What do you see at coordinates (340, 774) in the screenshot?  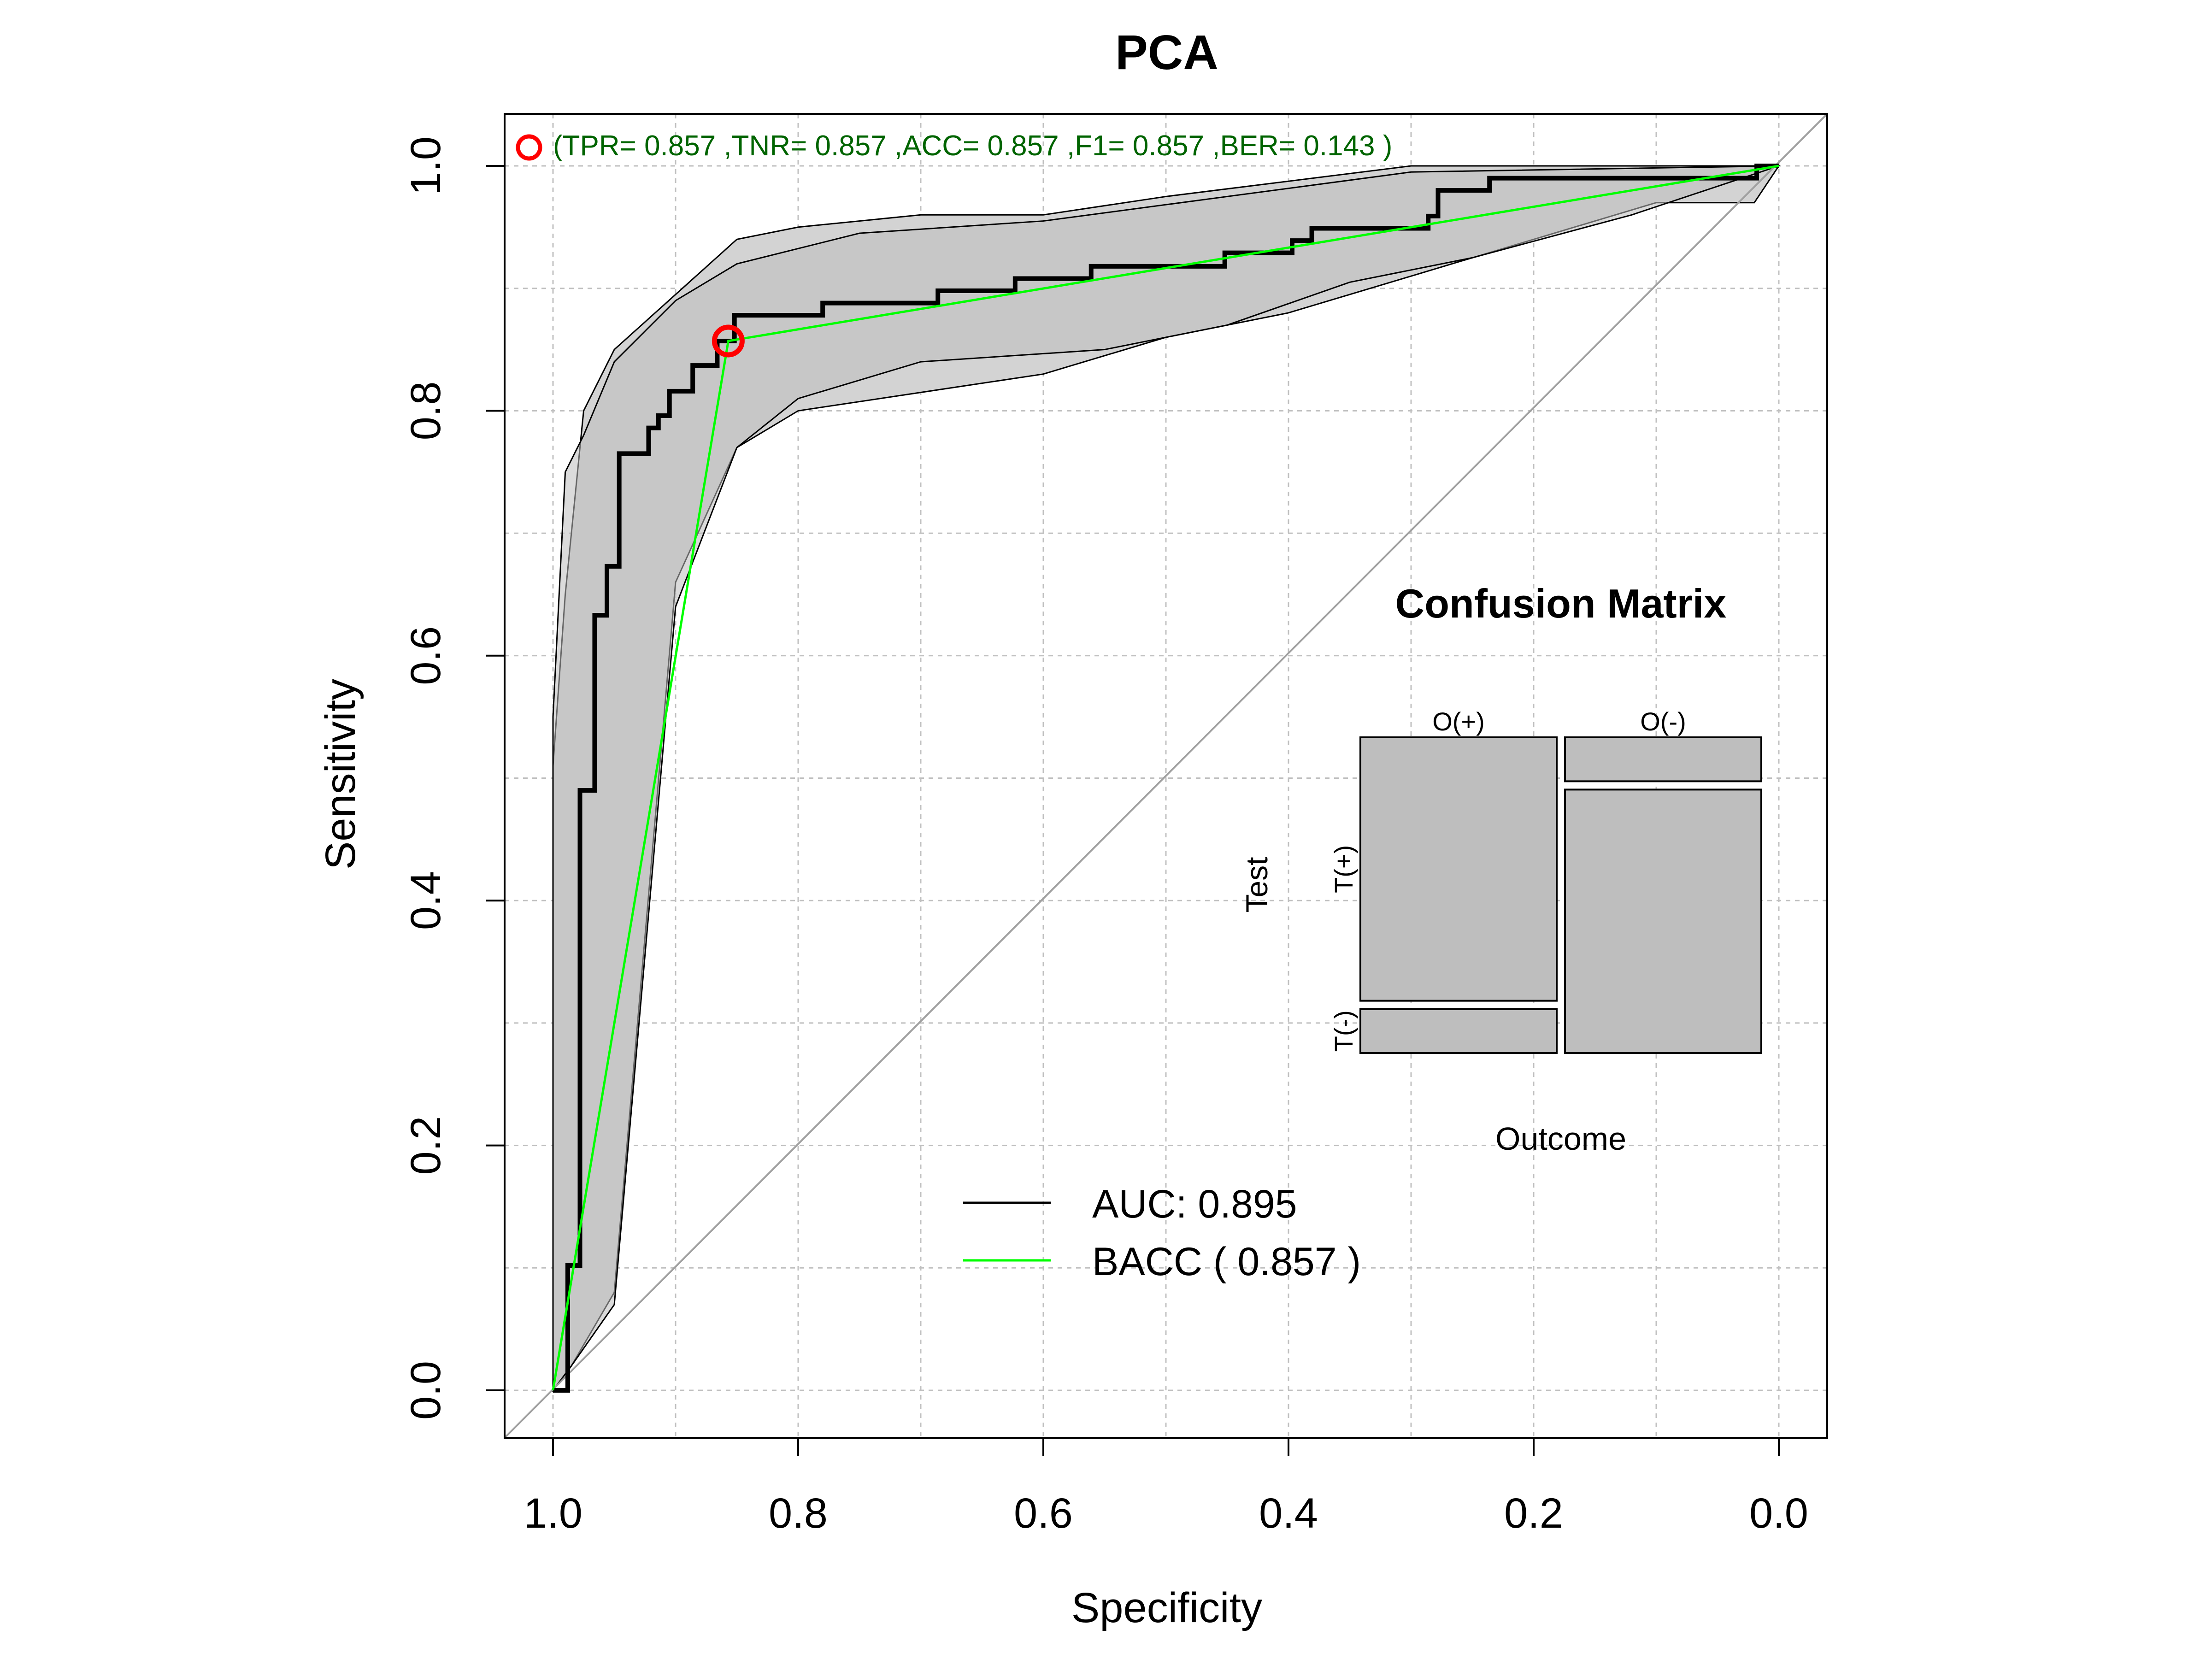 I see `y-axis-label: Sensitivity` at bounding box center [340, 774].